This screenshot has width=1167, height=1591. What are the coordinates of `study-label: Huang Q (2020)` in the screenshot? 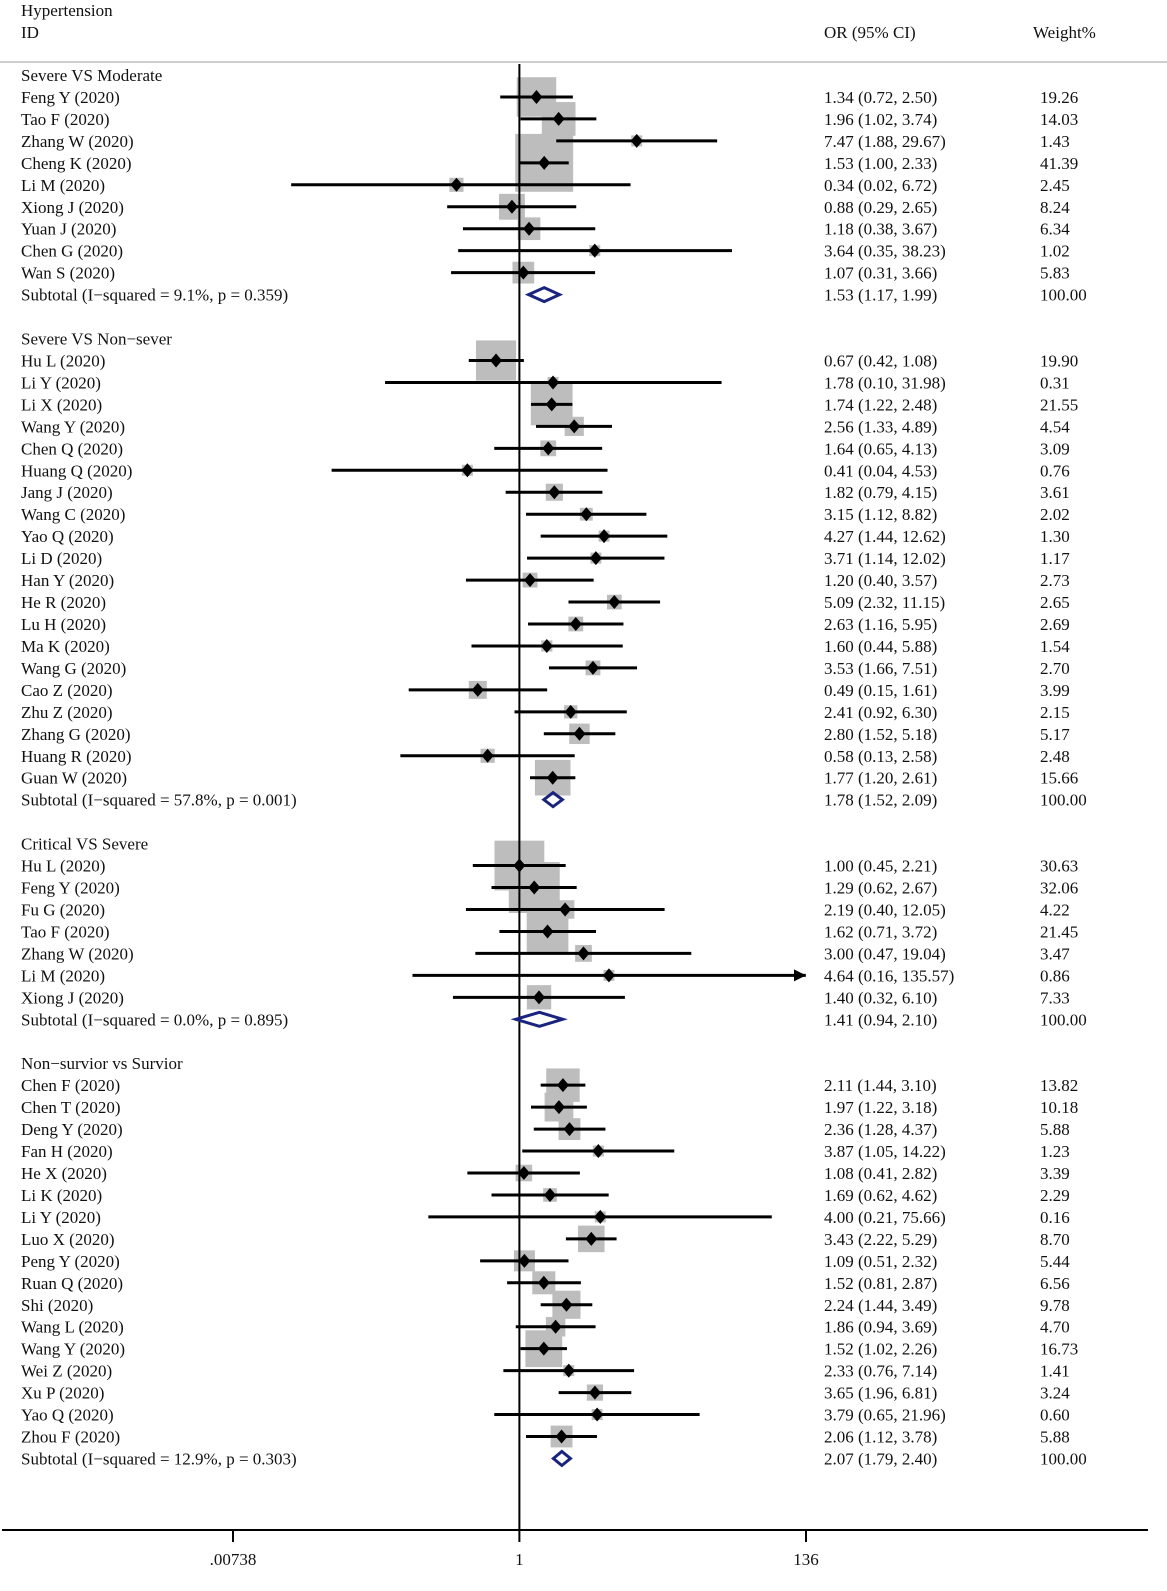 It's located at (76, 470).